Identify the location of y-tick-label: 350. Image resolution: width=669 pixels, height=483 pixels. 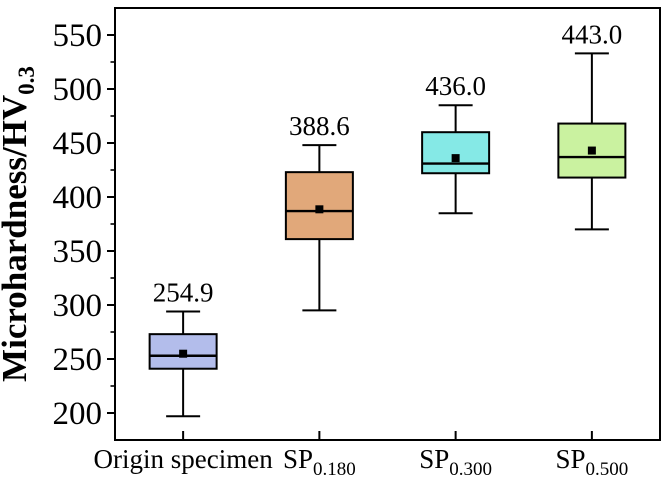
(78, 252).